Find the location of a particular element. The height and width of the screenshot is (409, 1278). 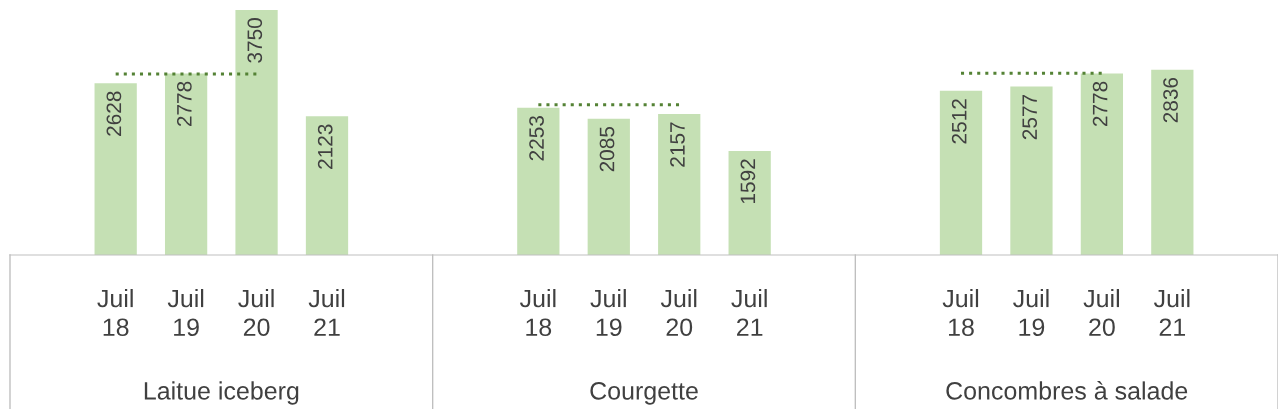

data-label: 2512 is located at coordinates (959, 121).